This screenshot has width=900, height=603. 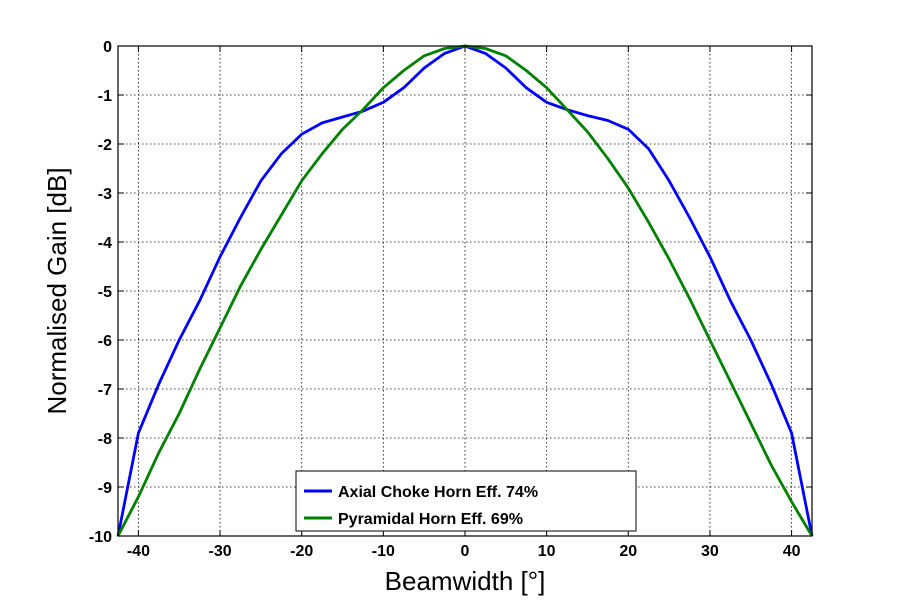 What do you see at coordinates (628, 551) in the screenshot?
I see `x-tick-label: 20` at bounding box center [628, 551].